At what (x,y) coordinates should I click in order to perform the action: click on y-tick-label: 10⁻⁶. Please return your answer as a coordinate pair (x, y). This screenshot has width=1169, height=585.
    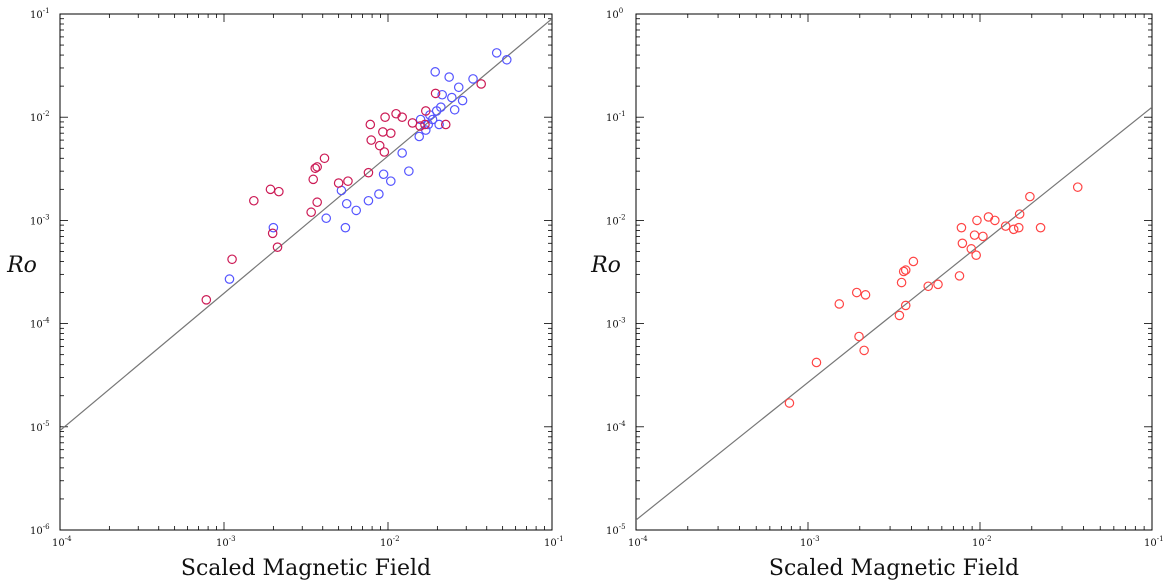
    Looking at the image, I should click on (40, 530).